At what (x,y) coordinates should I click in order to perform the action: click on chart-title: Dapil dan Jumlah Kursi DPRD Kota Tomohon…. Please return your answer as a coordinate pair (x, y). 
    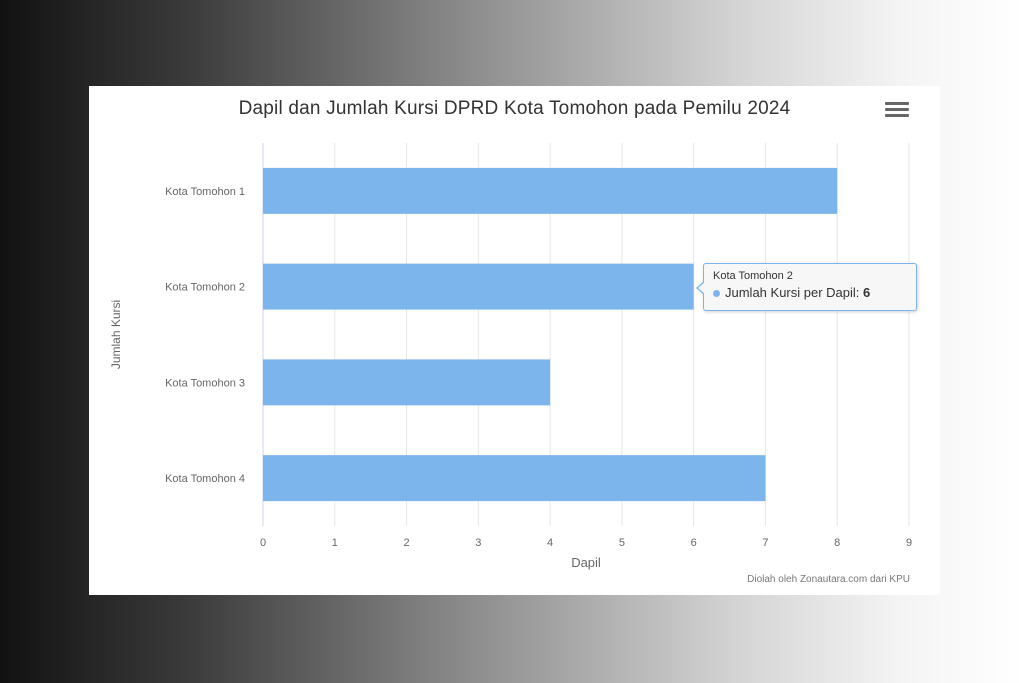
    Looking at the image, I should click on (514, 108).